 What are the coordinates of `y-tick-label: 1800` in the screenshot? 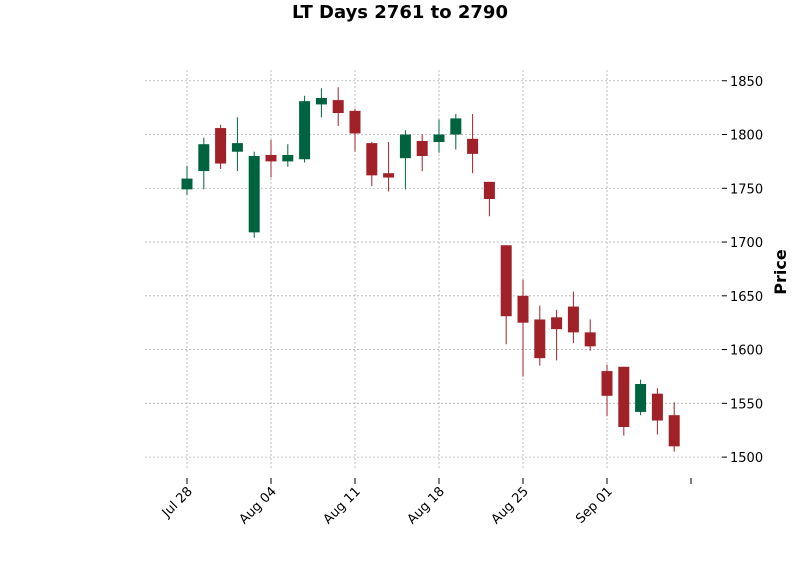 It's located at (746, 136).